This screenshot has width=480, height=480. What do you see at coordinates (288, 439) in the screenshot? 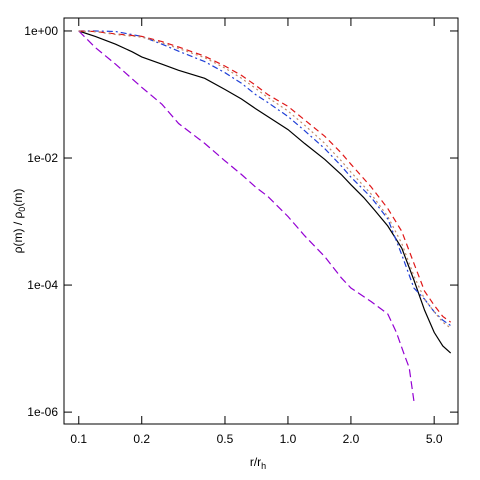
I see `x-tick-label: 1.0` at bounding box center [288, 439].